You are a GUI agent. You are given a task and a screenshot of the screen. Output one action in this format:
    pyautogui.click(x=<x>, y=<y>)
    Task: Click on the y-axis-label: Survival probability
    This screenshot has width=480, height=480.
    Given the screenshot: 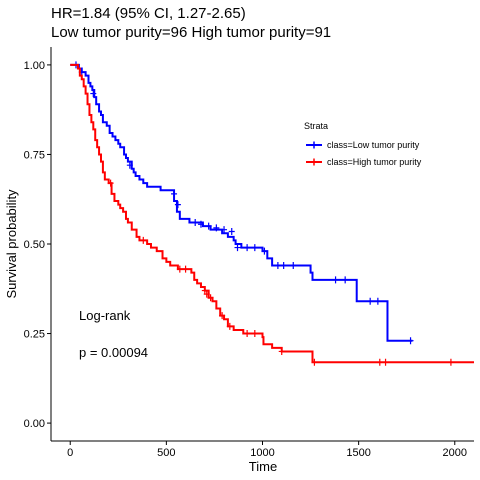 What is the action you would take?
    pyautogui.click(x=11, y=244)
    